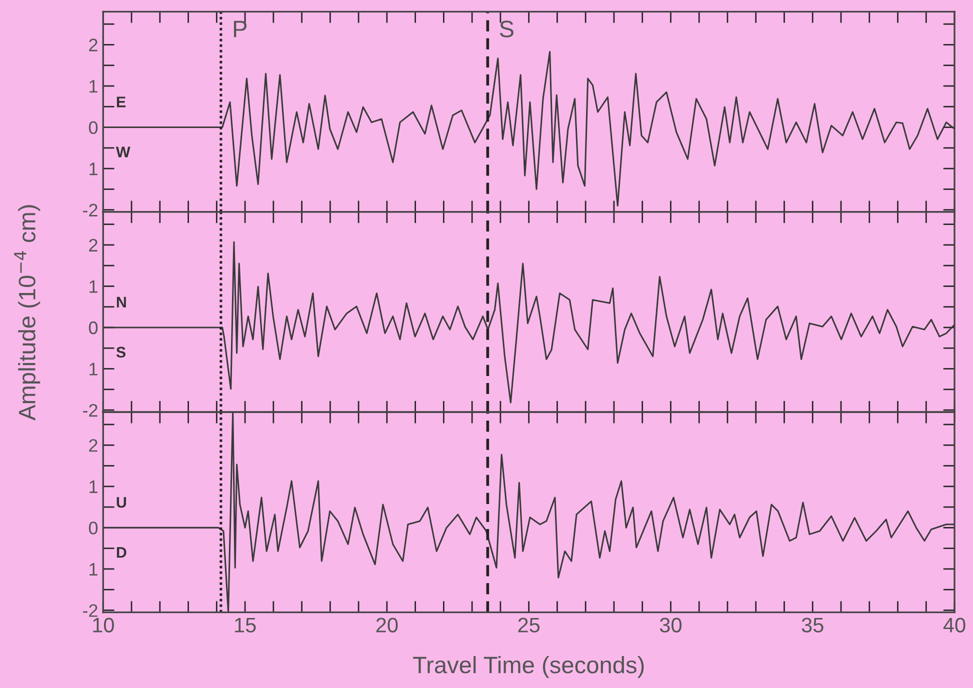  What do you see at coordinates (27, 312) in the screenshot?
I see `y-axis-title: Amplitude (10$^{−4}$ cm)` at bounding box center [27, 312].